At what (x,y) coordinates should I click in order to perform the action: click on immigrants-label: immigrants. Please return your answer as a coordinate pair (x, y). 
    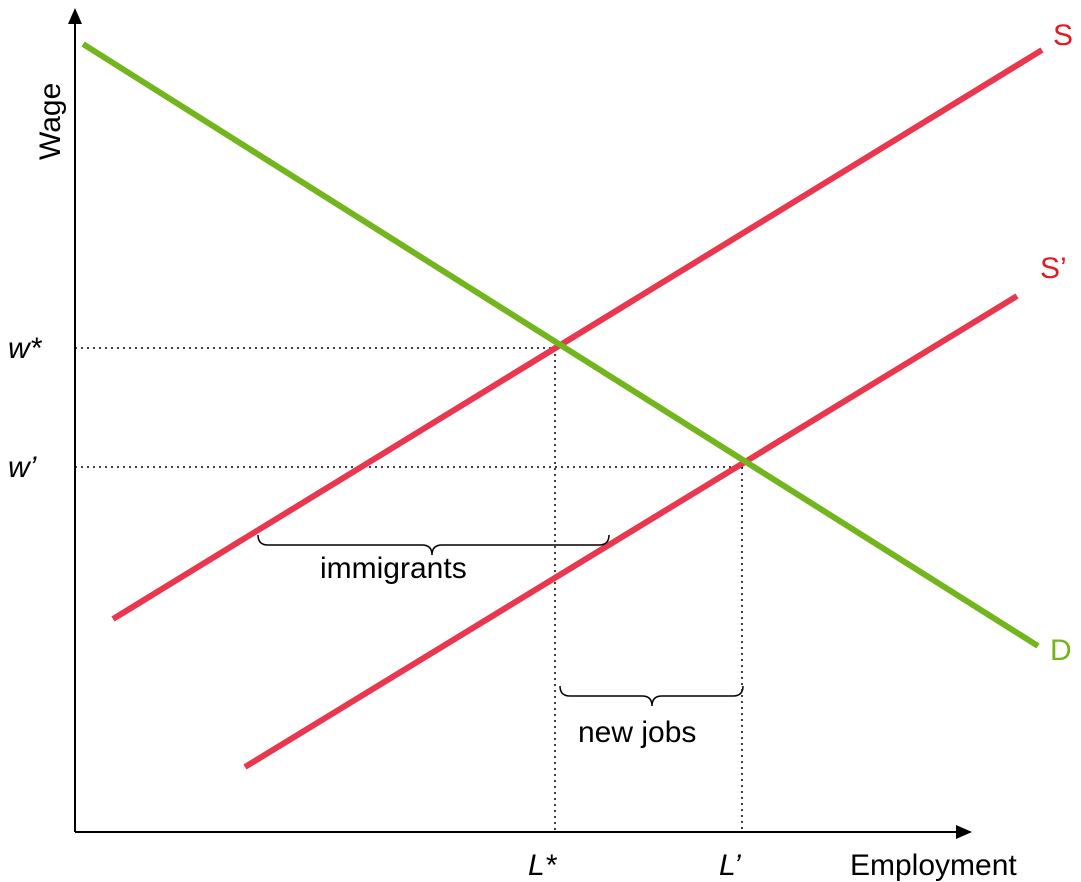
    Looking at the image, I should click on (393, 568).